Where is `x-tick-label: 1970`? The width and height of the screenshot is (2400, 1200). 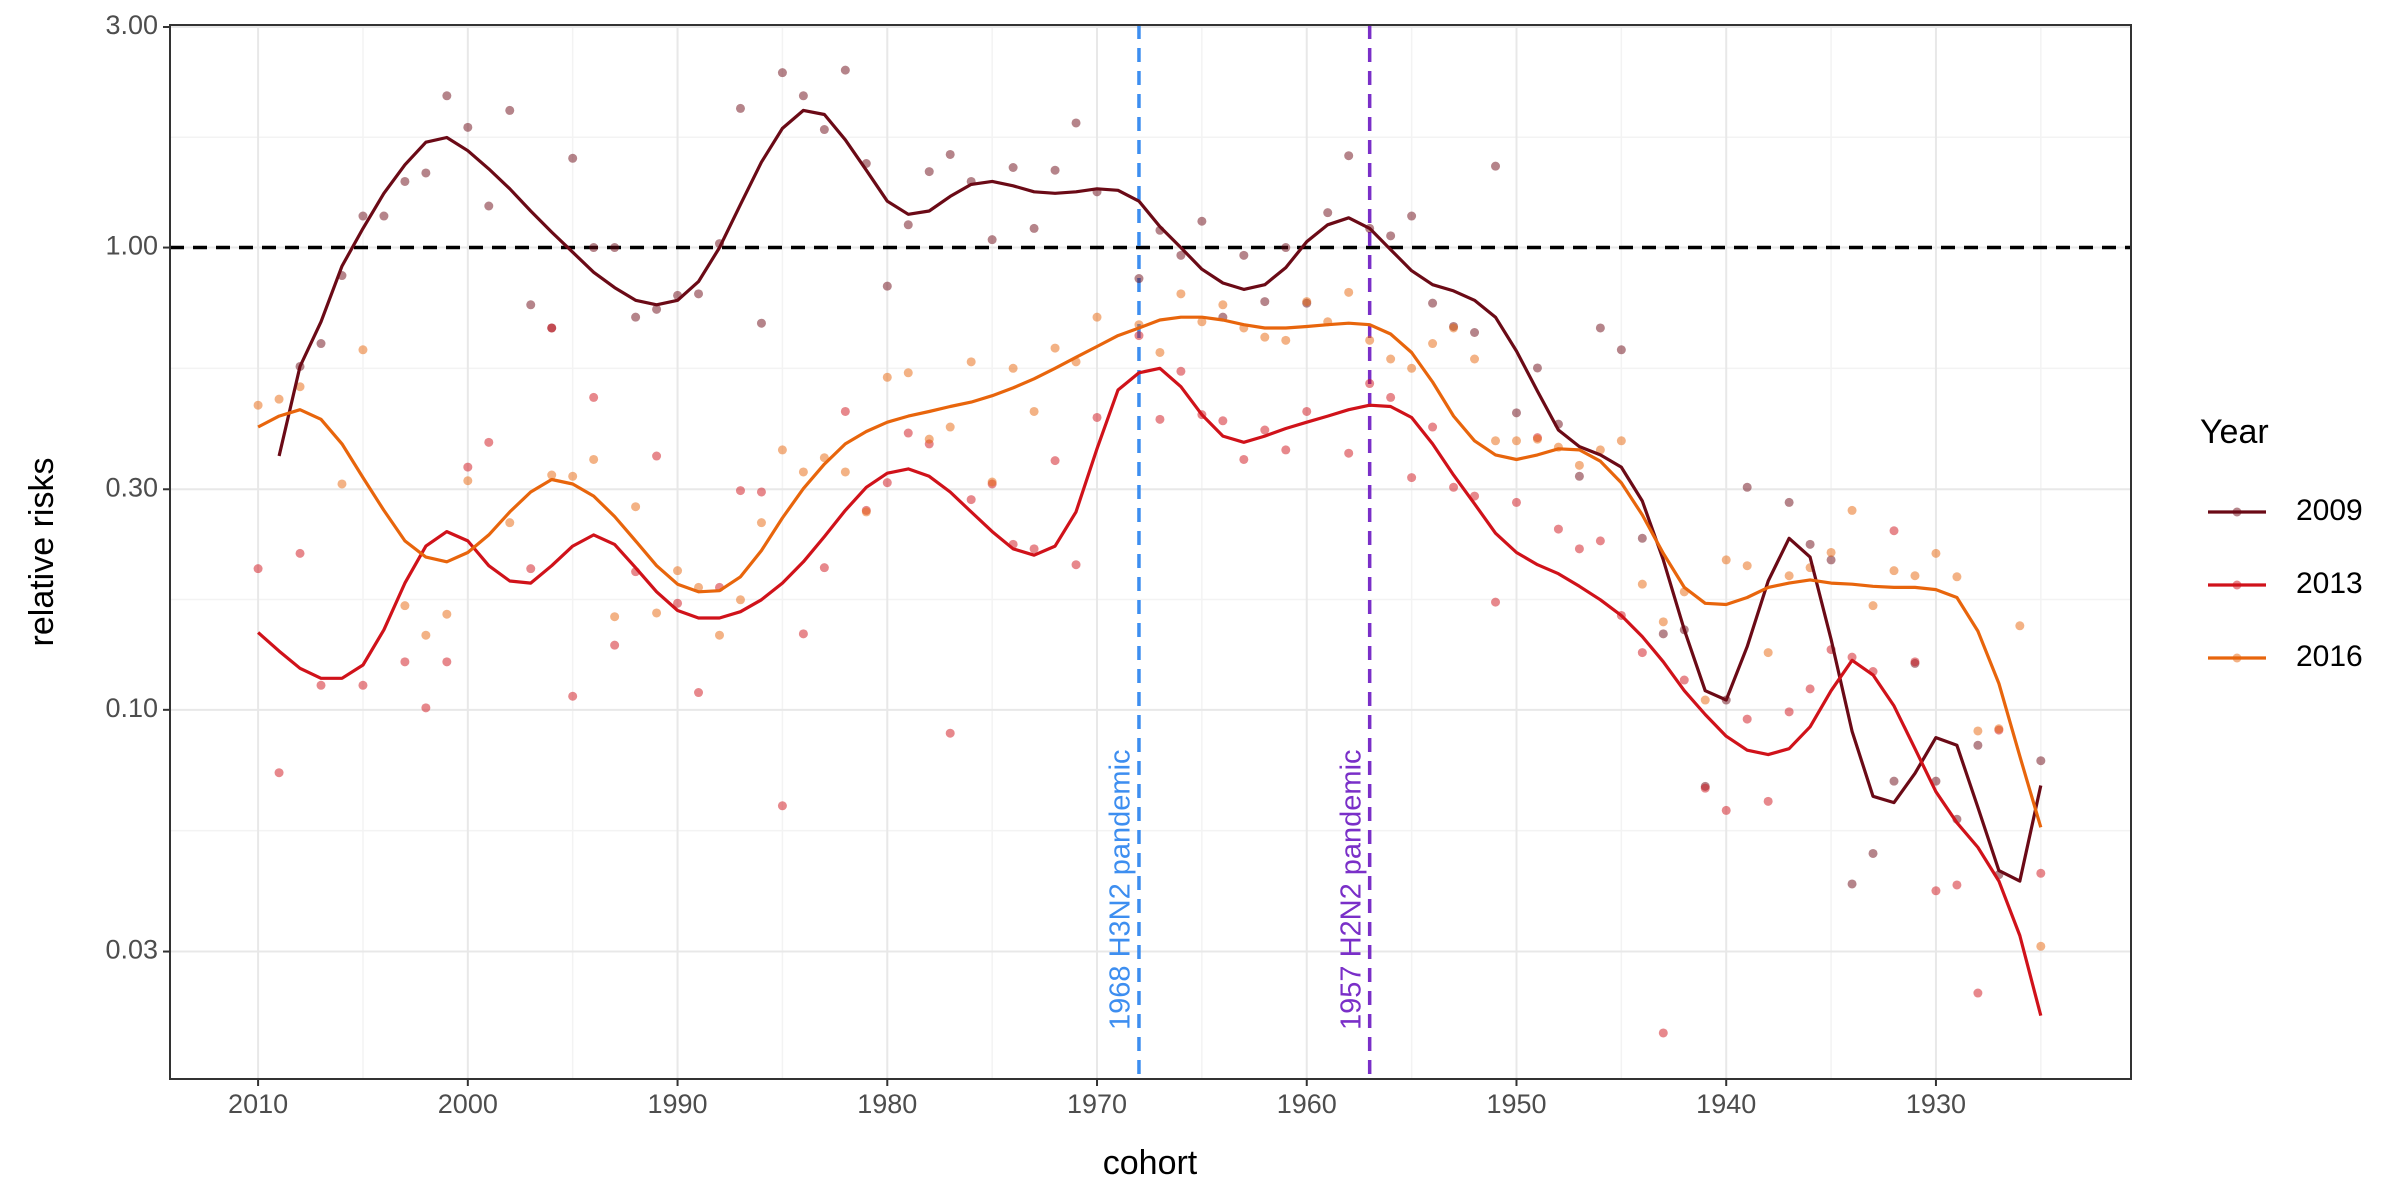
x-tick-label: 1970 is located at coordinates (1097, 1104).